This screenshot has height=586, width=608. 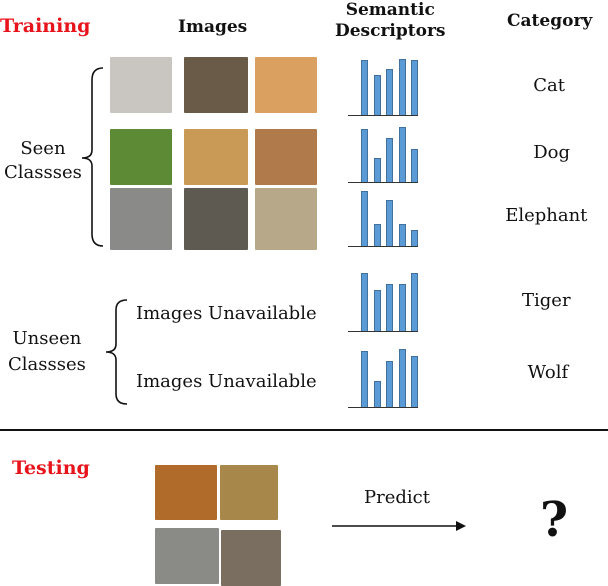 What do you see at coordinates (390, 20) in the screenshot?
I see `descriptors-header: Semantic Descriptors` at bounding box center [390, 20].